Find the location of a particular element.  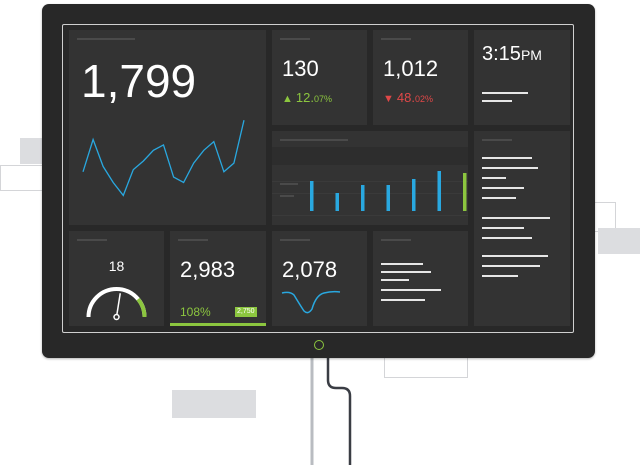

clock-time: 3:15PM is located at coordinates (512, 54).